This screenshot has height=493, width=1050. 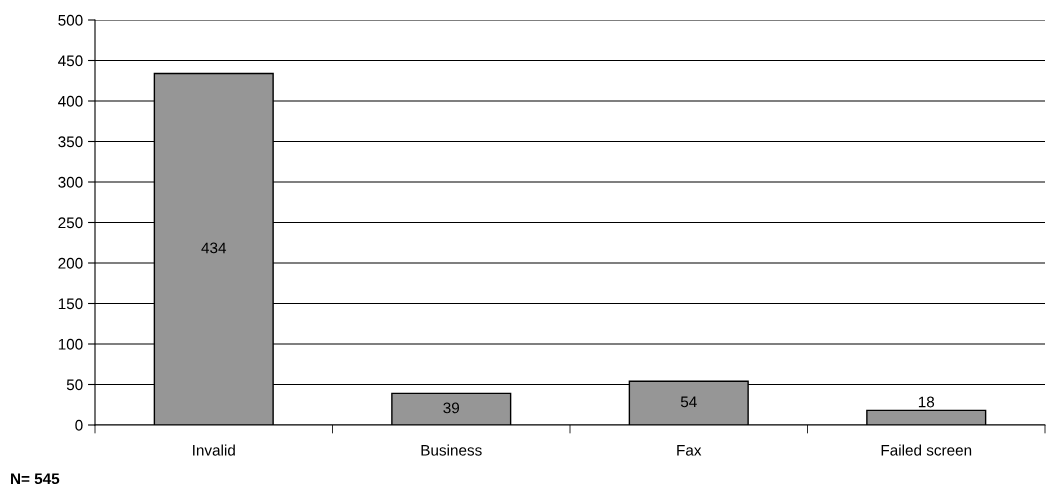 I want to click on y-tick-label: 450, so click(x=70, y=61).